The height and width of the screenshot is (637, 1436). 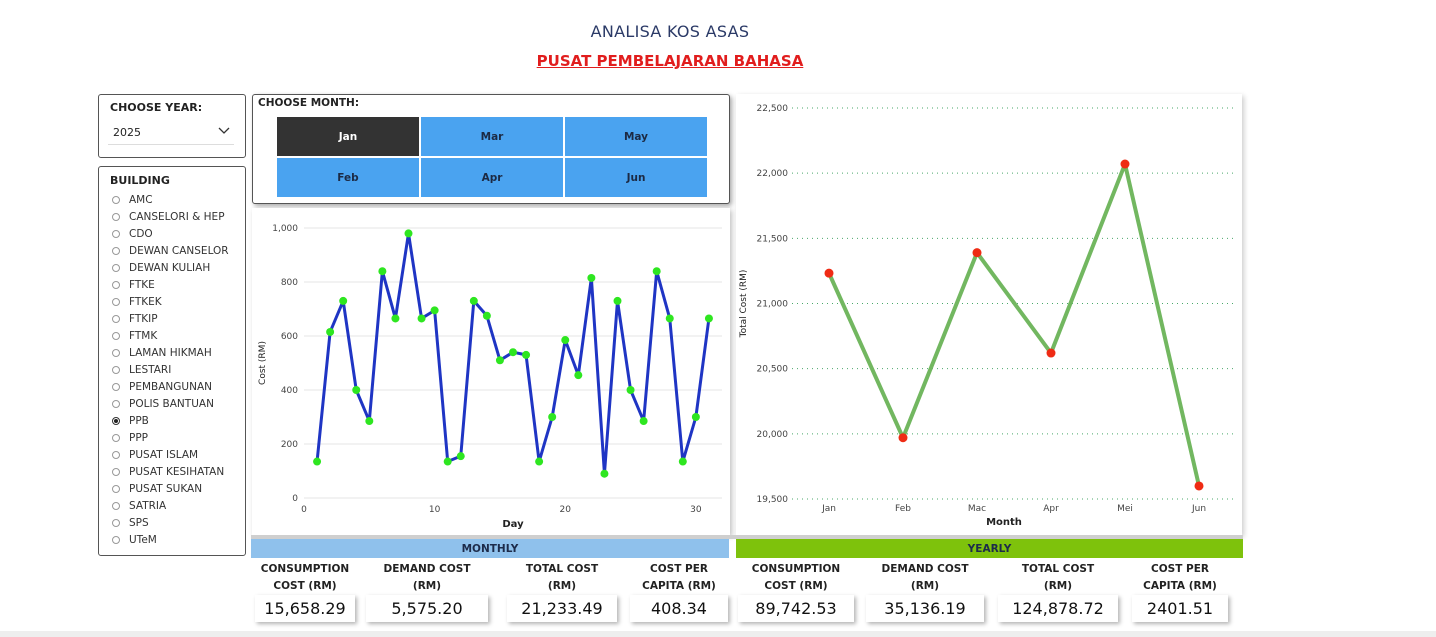 I want to click on kpi-label-line2: CAPITA (RM), so click(x=1180, y=586).